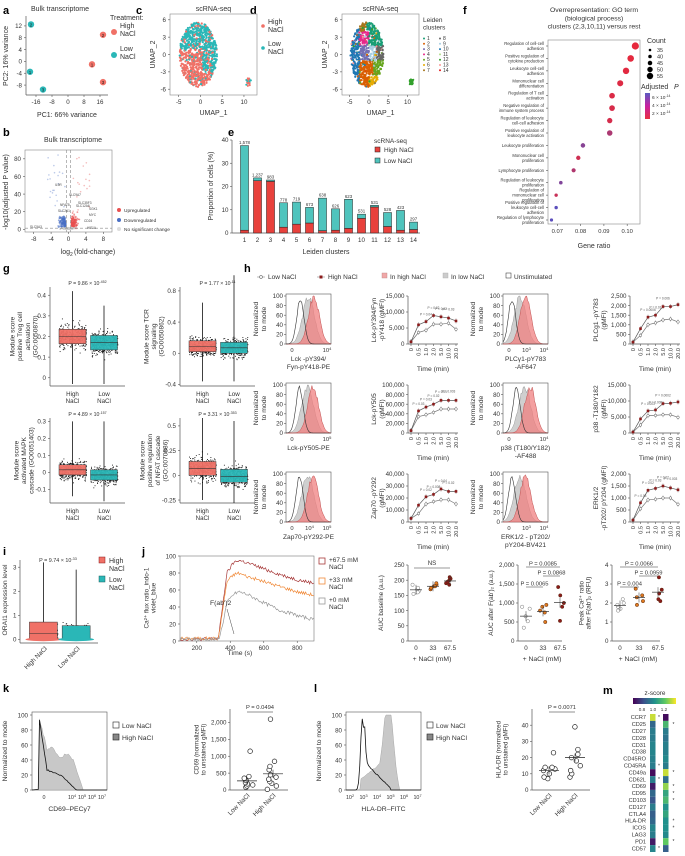  I want to click on chart-title: scRNA-seq, so click(214, 9).